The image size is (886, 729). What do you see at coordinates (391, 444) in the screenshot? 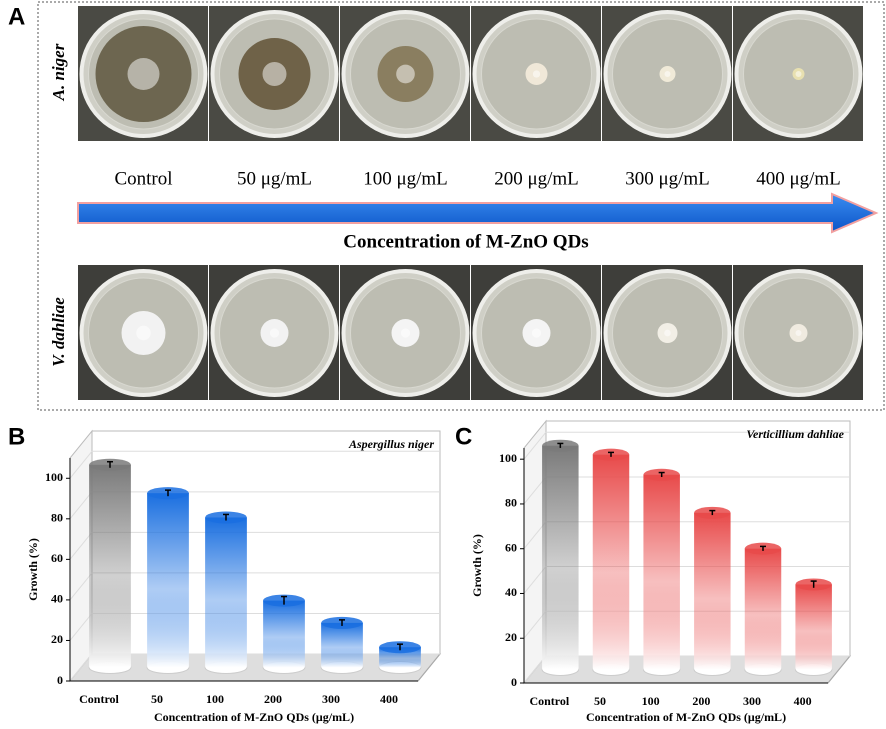
I see `chart-title: Aspergillus niger` at bounding box center [391, 444].